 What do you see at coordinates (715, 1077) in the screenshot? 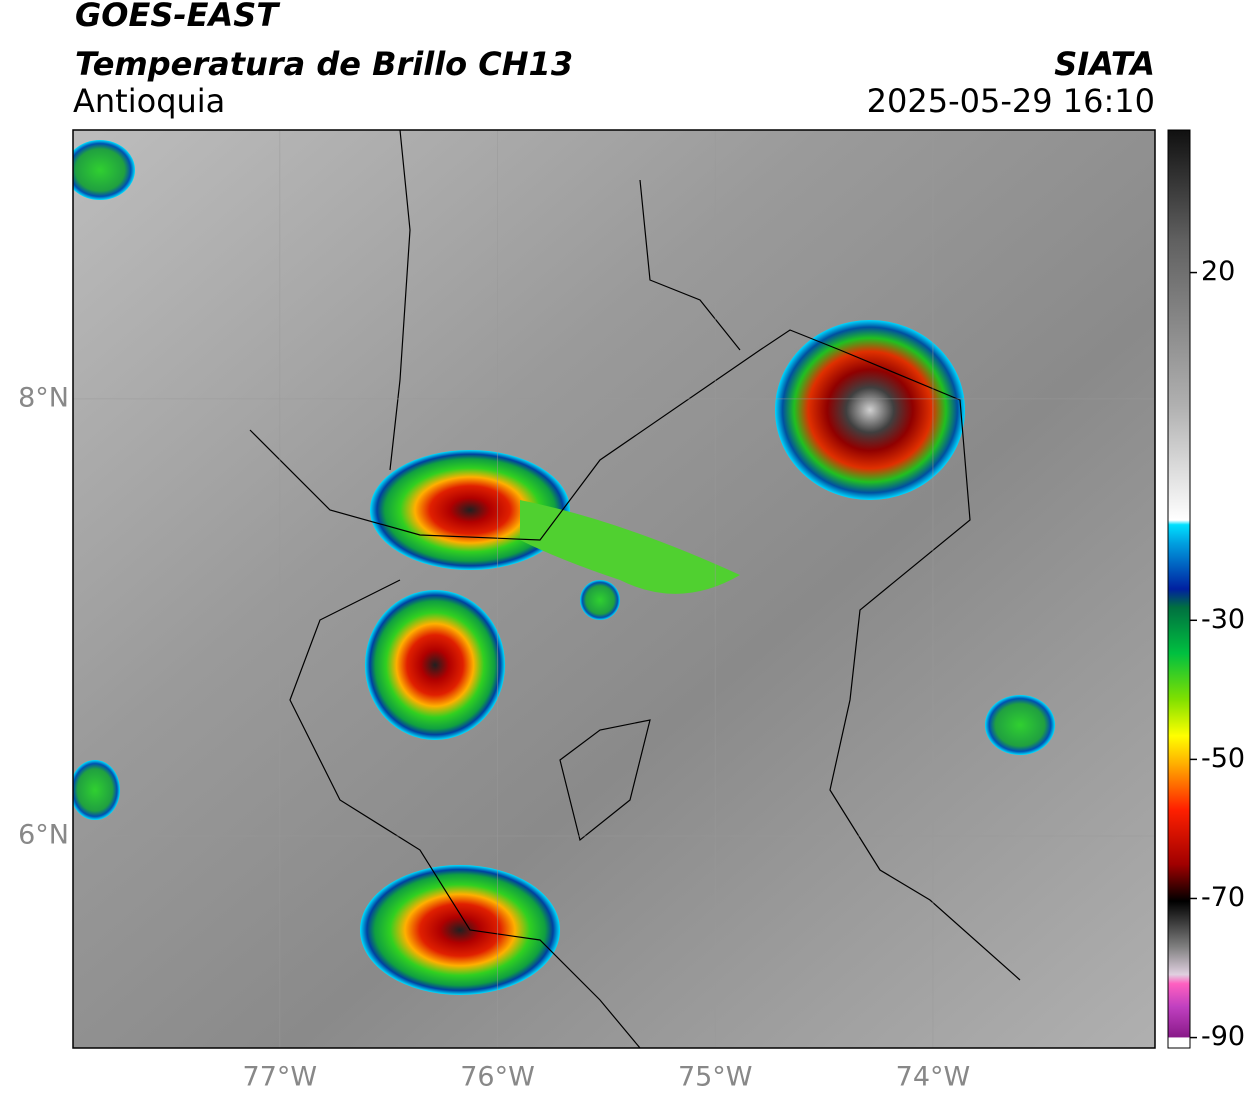
I see `x-tick-label: 75°W` at bounding box center [715, 1077].